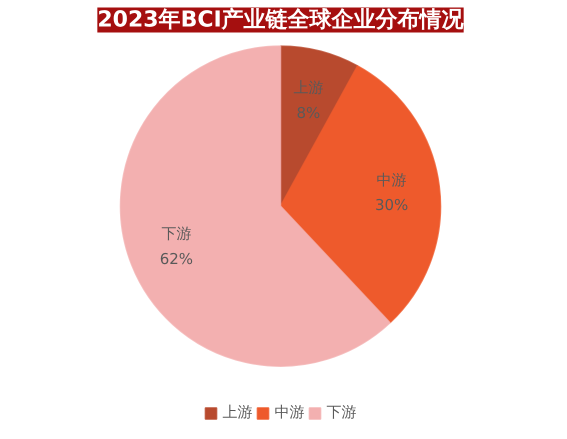 This screenshot has width=567, height=439. What do you see at coordinates (391, 205) in the screenshot?
I see `data-label: 30%` at bounding box center [391, 205].